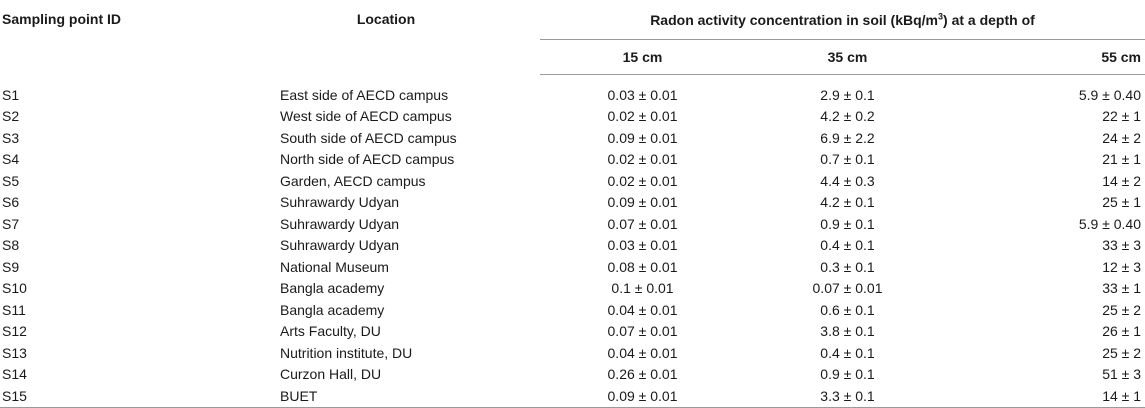  Describe the element at coordinates (1122, 159) in the screenshot. I see `cell-depth-55: 21 ± 1` at that location.